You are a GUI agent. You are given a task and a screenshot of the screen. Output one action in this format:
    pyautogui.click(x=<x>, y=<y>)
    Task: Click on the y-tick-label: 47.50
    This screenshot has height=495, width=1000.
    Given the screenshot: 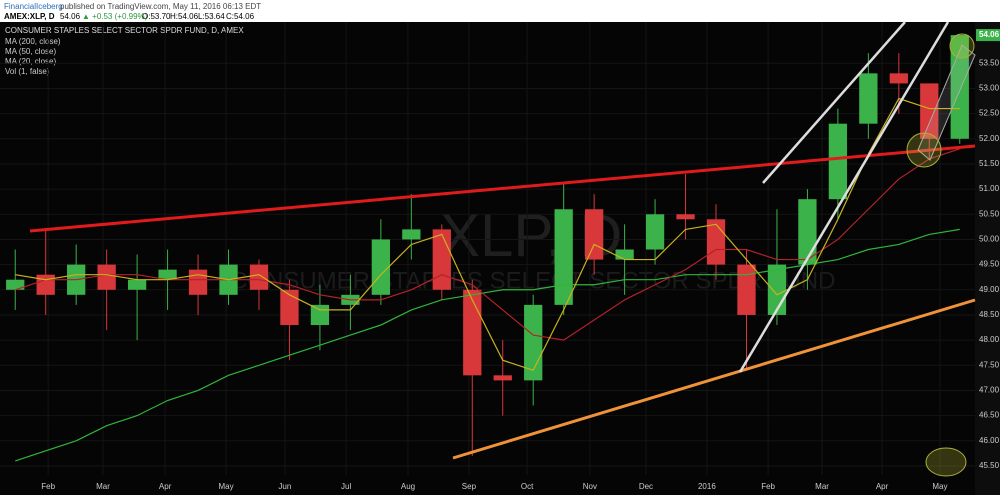 What is the action you would take?
    pyautogui.click(x=989, y=364)
    